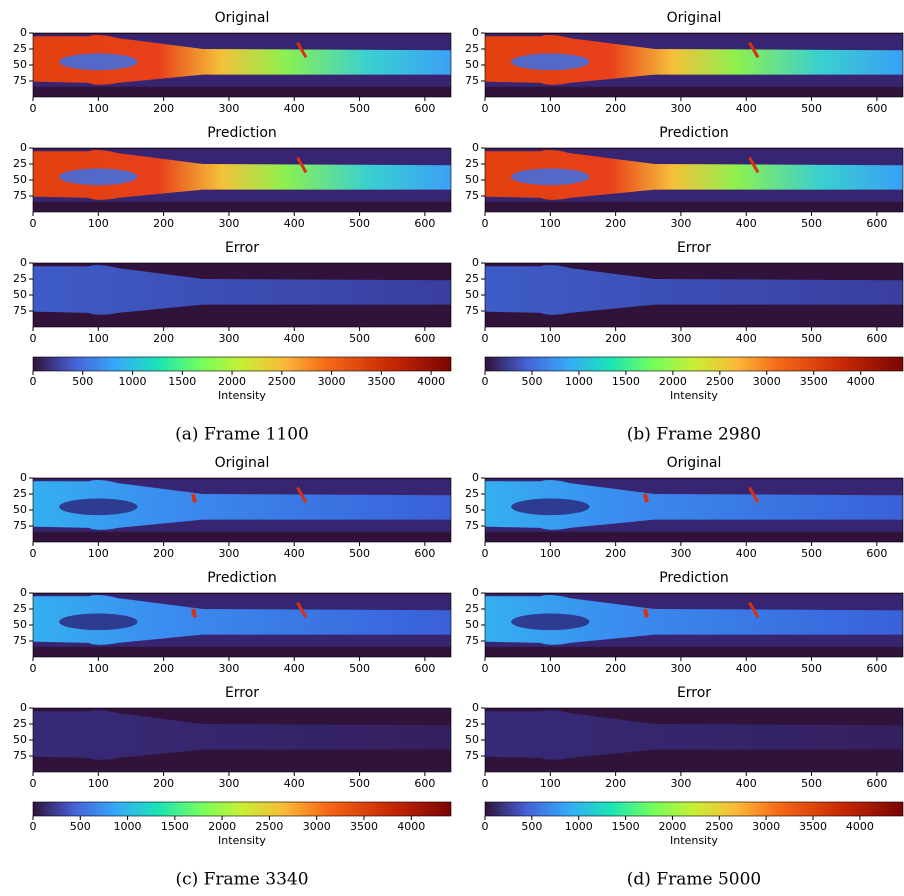  I want to click on colorbar, so click(694, 364).